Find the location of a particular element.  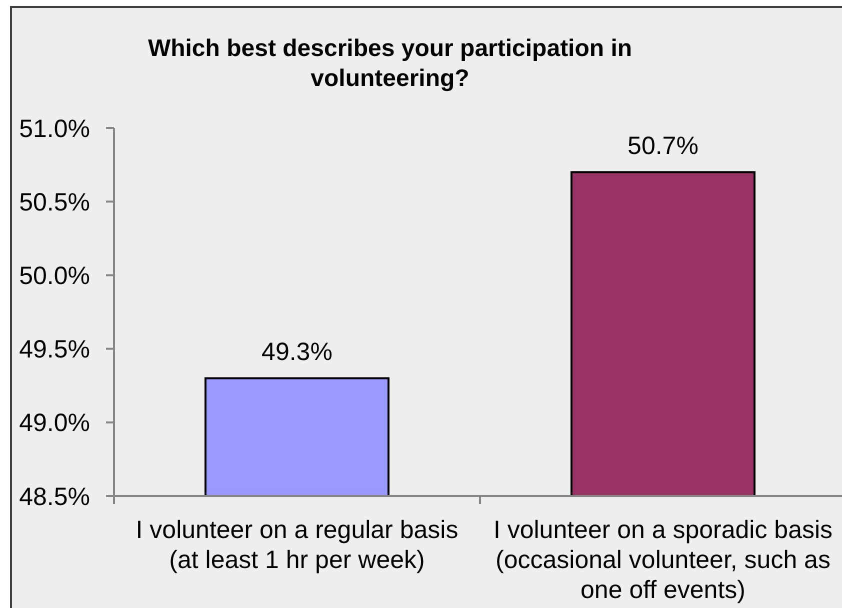

data-label: 49.3% is located at coordinates (297, 352).